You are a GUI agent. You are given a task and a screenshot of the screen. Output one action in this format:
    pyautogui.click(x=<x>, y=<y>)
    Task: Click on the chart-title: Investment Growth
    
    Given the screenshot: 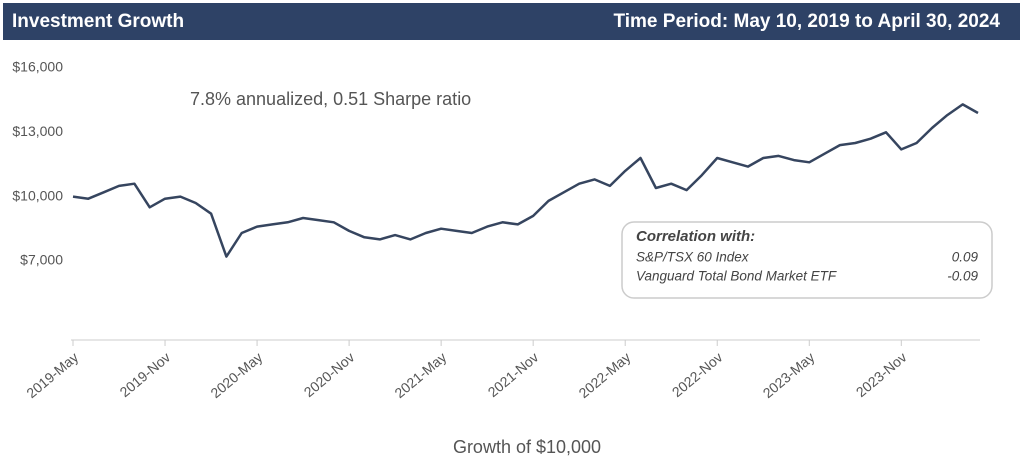 What is the action you would take?
    pyautogui.click(x=98, y=21)
    